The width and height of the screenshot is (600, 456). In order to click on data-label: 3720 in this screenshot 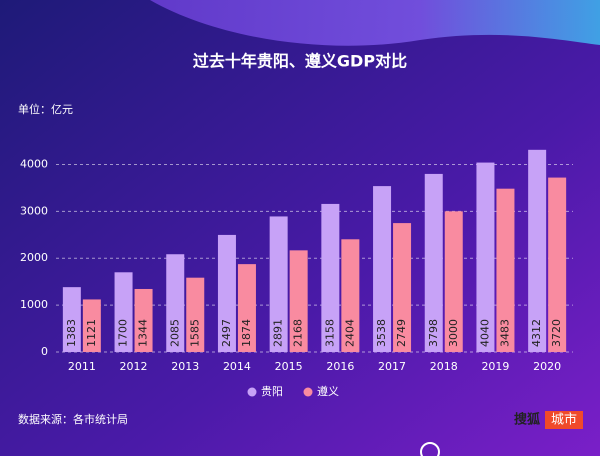, I will do `click(556, 333)`.